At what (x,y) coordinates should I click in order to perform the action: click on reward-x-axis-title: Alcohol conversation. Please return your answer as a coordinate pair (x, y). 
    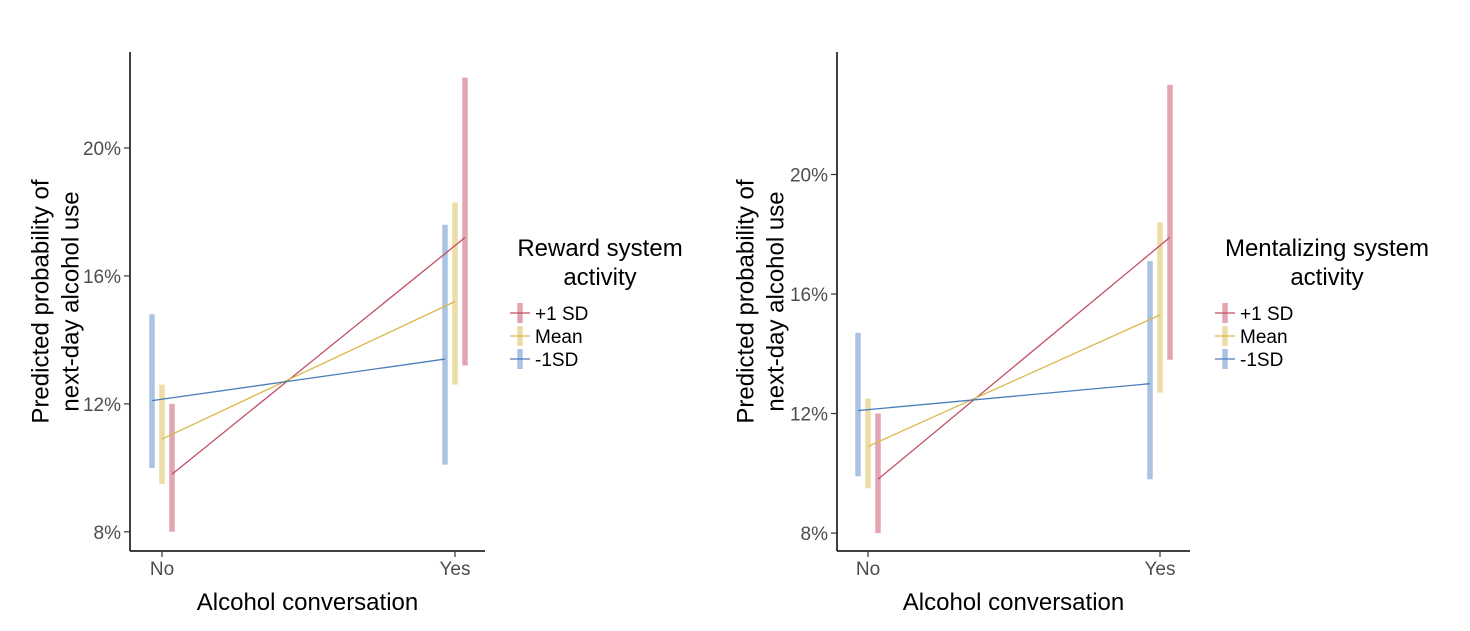
    Looking at the image, I should click on (307, 602).